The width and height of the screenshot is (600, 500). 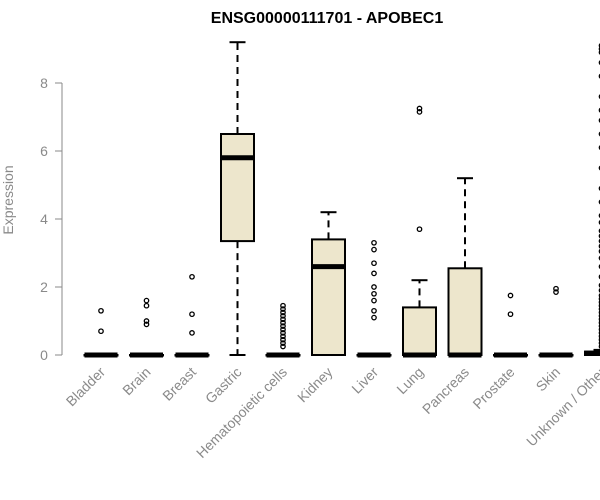 What do you see at coordinates (44, 83) in the screenshot?
I see `y-tick-label: 8` at bounding box center [44, 83].